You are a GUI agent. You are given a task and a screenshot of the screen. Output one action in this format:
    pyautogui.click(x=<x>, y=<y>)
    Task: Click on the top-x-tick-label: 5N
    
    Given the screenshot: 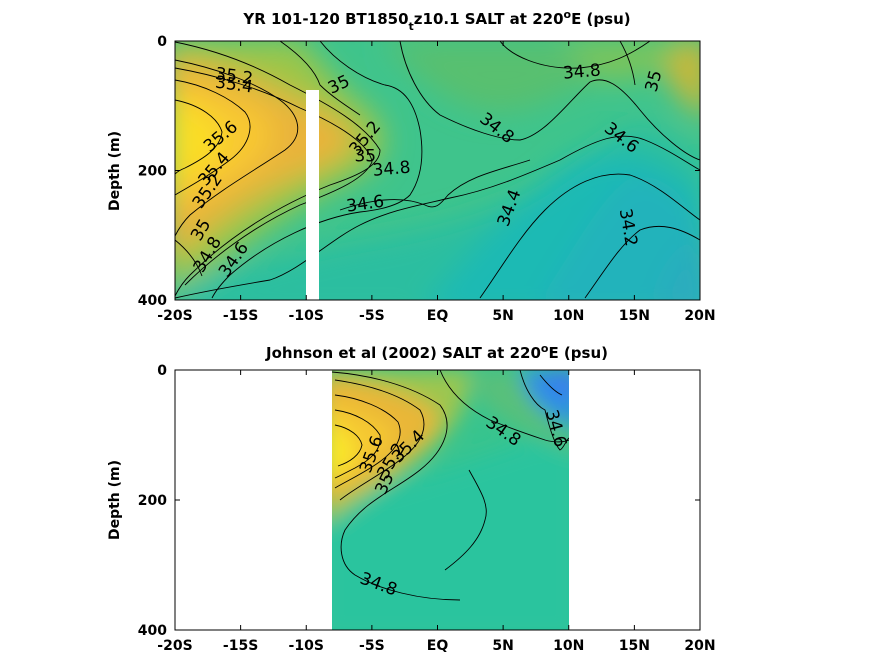 What is the action you would take?
    pyautogui.click(x=502, y=316)
    